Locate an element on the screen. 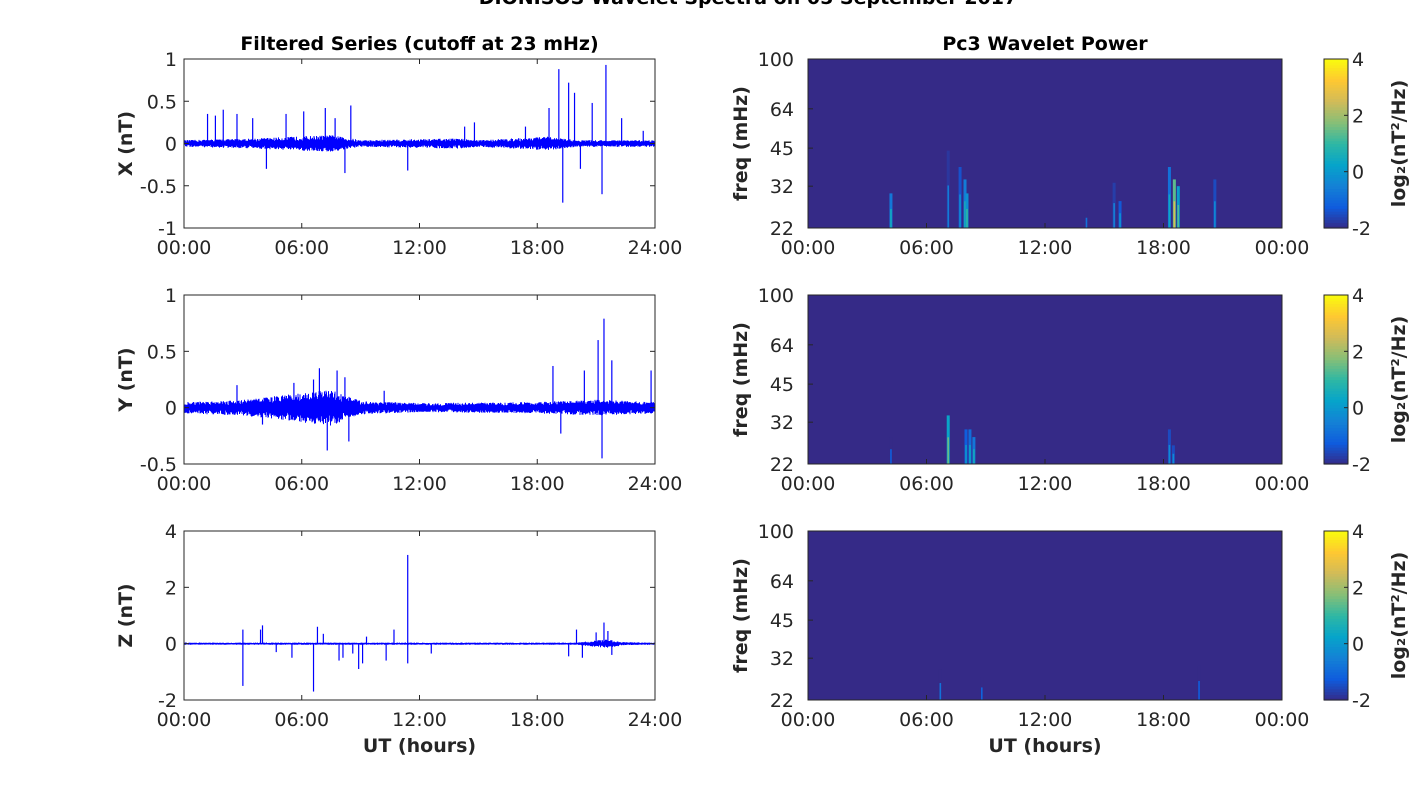 The width and height of the screenshot is (1418, 788). x-wavelet-ylabel: freq (mHz) is located at coordinates (741, 143).